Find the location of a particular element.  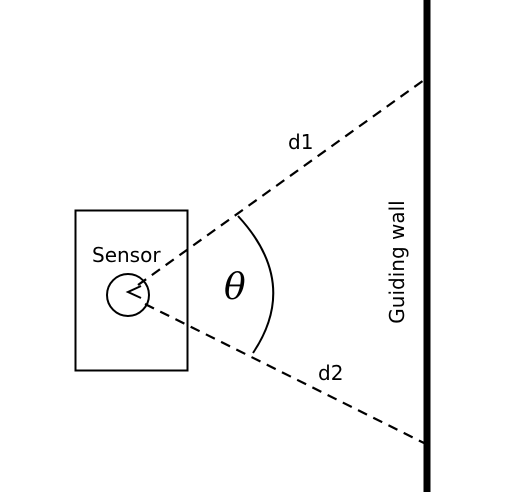

angle-arc is located at coordinates (256, 284).